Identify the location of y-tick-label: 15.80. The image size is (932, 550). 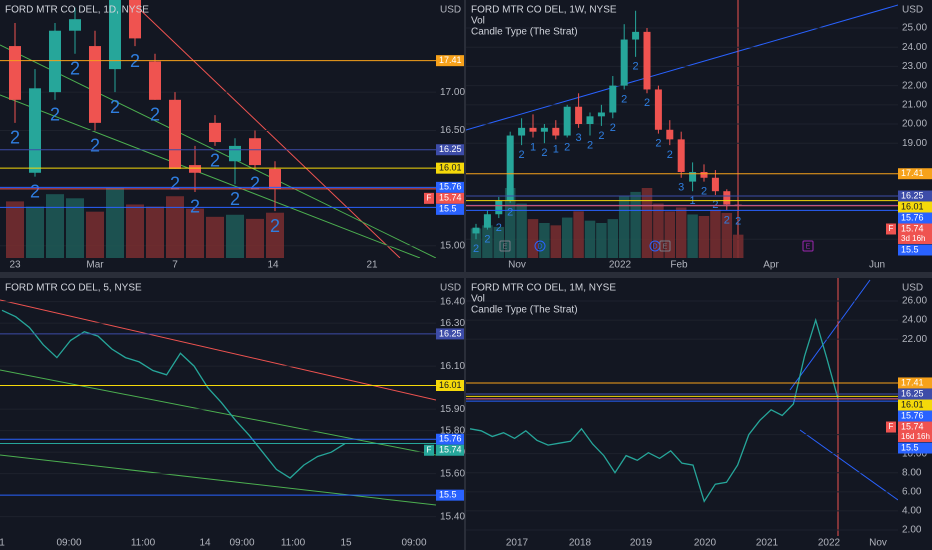
(452, 430).